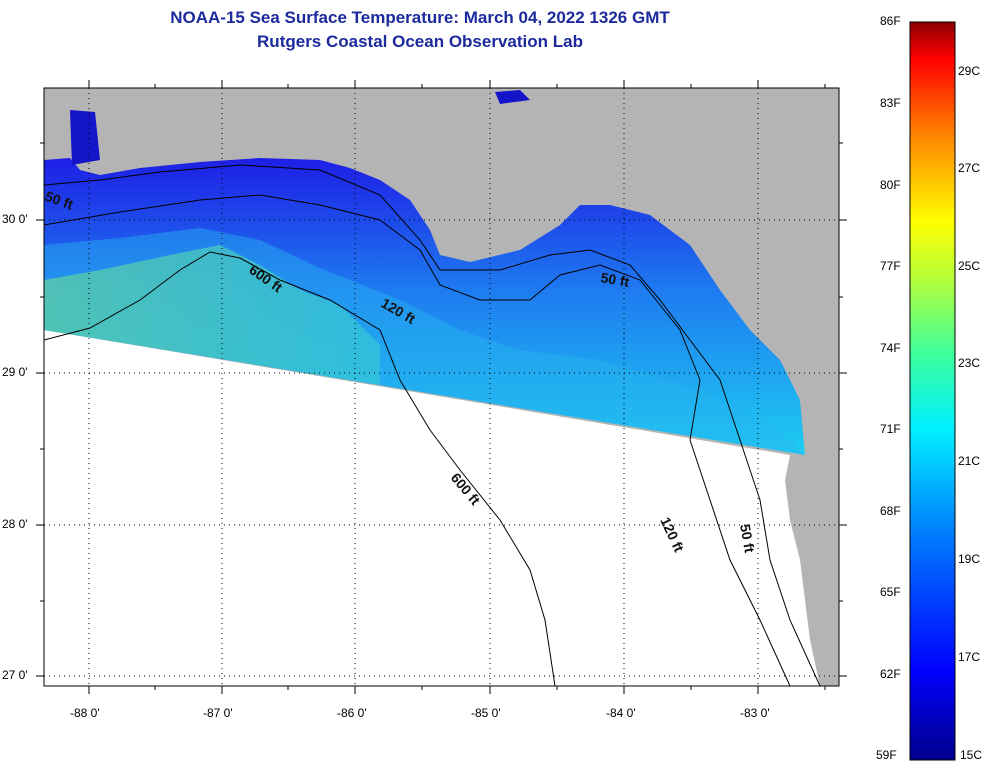 Image resolution: width=992 pixels, height=770 pixels. What do you see at coordinates (218, 713) in the screenshot?
I see `lon-label-87: -87 0'` at bounding box center [218, 713].